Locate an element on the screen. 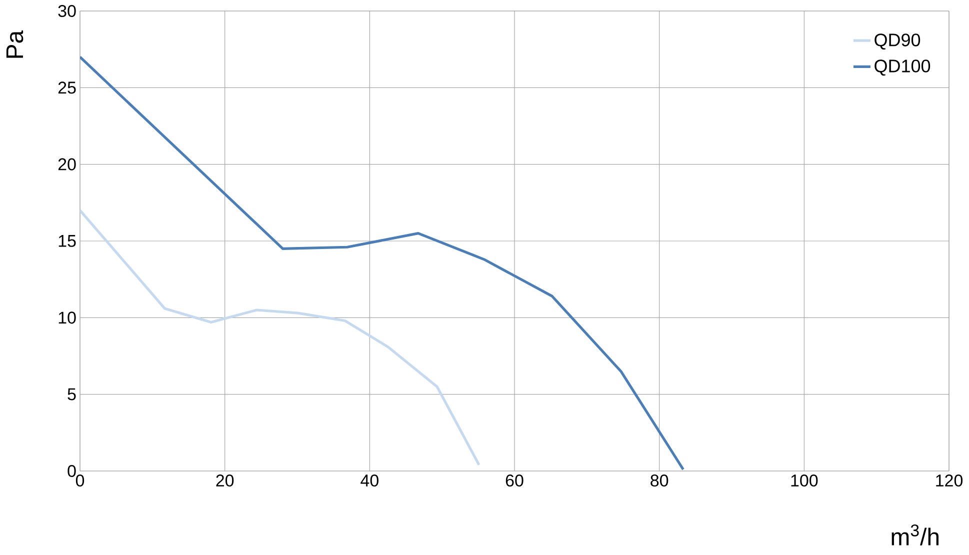  y-axis-title: Pa is located at coordinates (15, 44).